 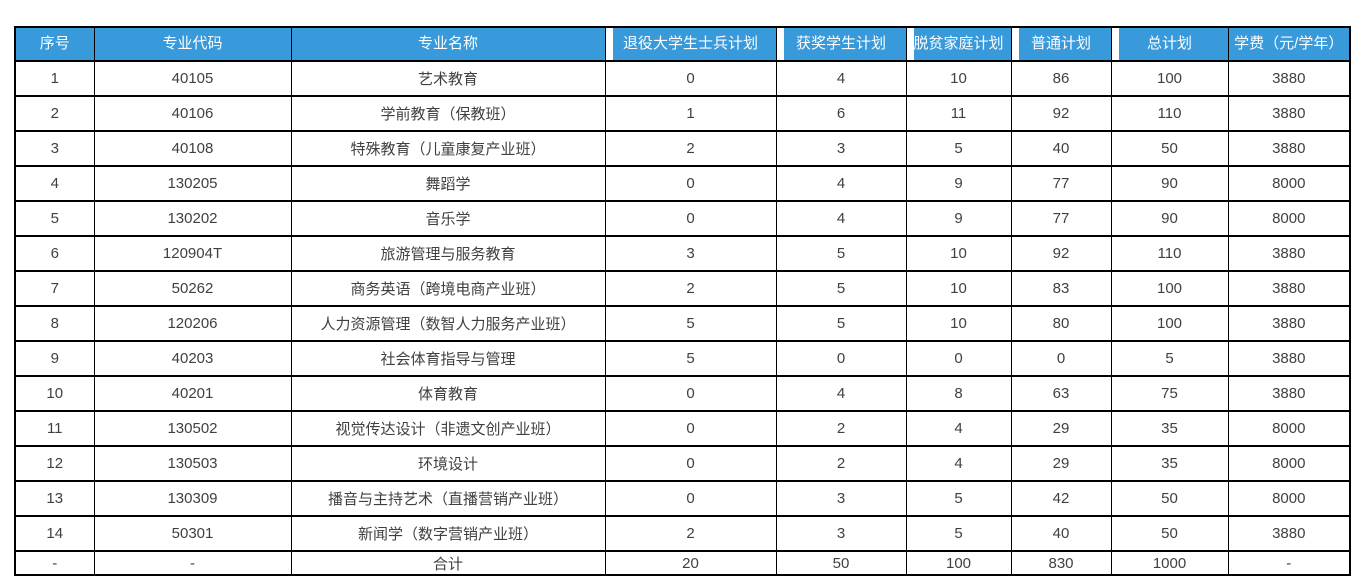 What do you see at coordinates (54, 498) in the screenshot?
I see `table-cell: 13` at bounding box center [54, 498].